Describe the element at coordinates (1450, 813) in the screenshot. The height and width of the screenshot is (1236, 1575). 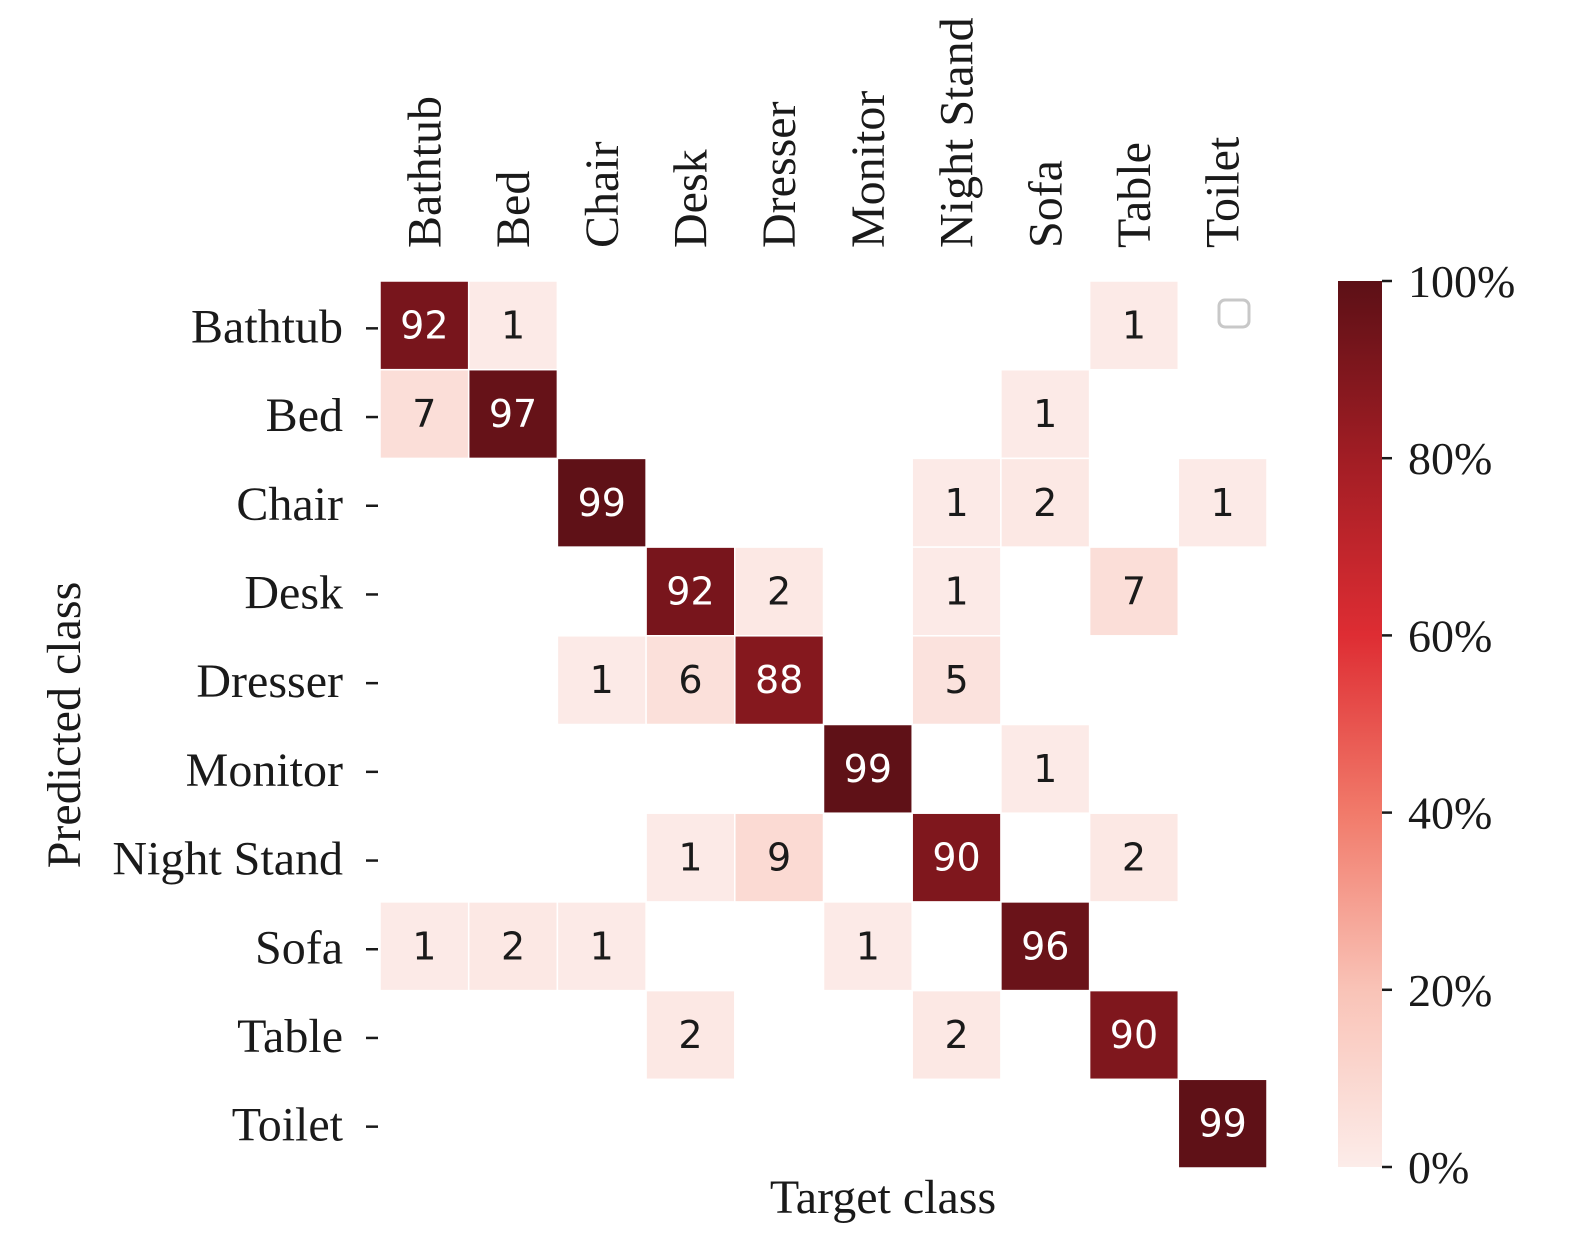
I see `colorbar-tick-label: 40%` at that location.